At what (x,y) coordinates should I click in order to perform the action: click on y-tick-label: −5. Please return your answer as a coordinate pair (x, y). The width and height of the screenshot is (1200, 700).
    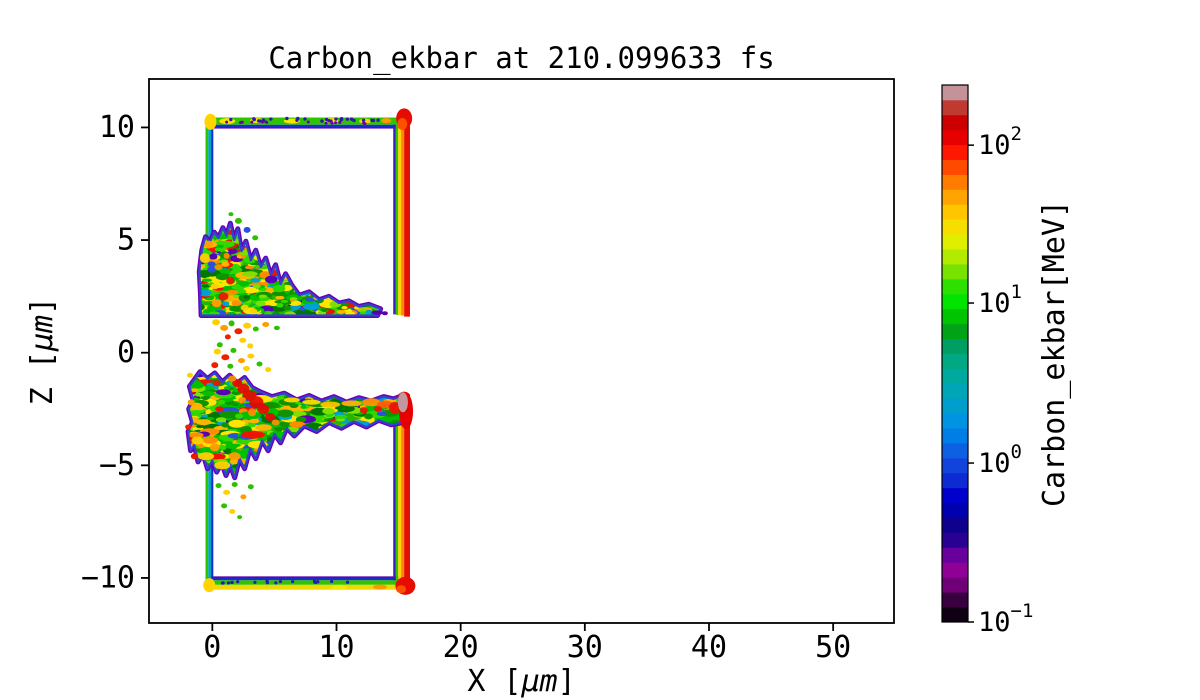
    Looking at the image, I should click on (117, 465).